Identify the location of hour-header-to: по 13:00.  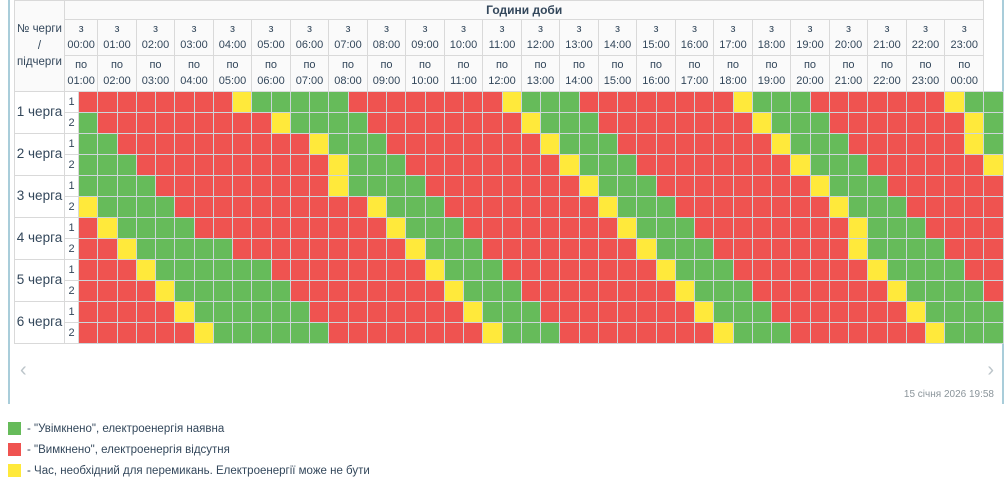
(540, 73).